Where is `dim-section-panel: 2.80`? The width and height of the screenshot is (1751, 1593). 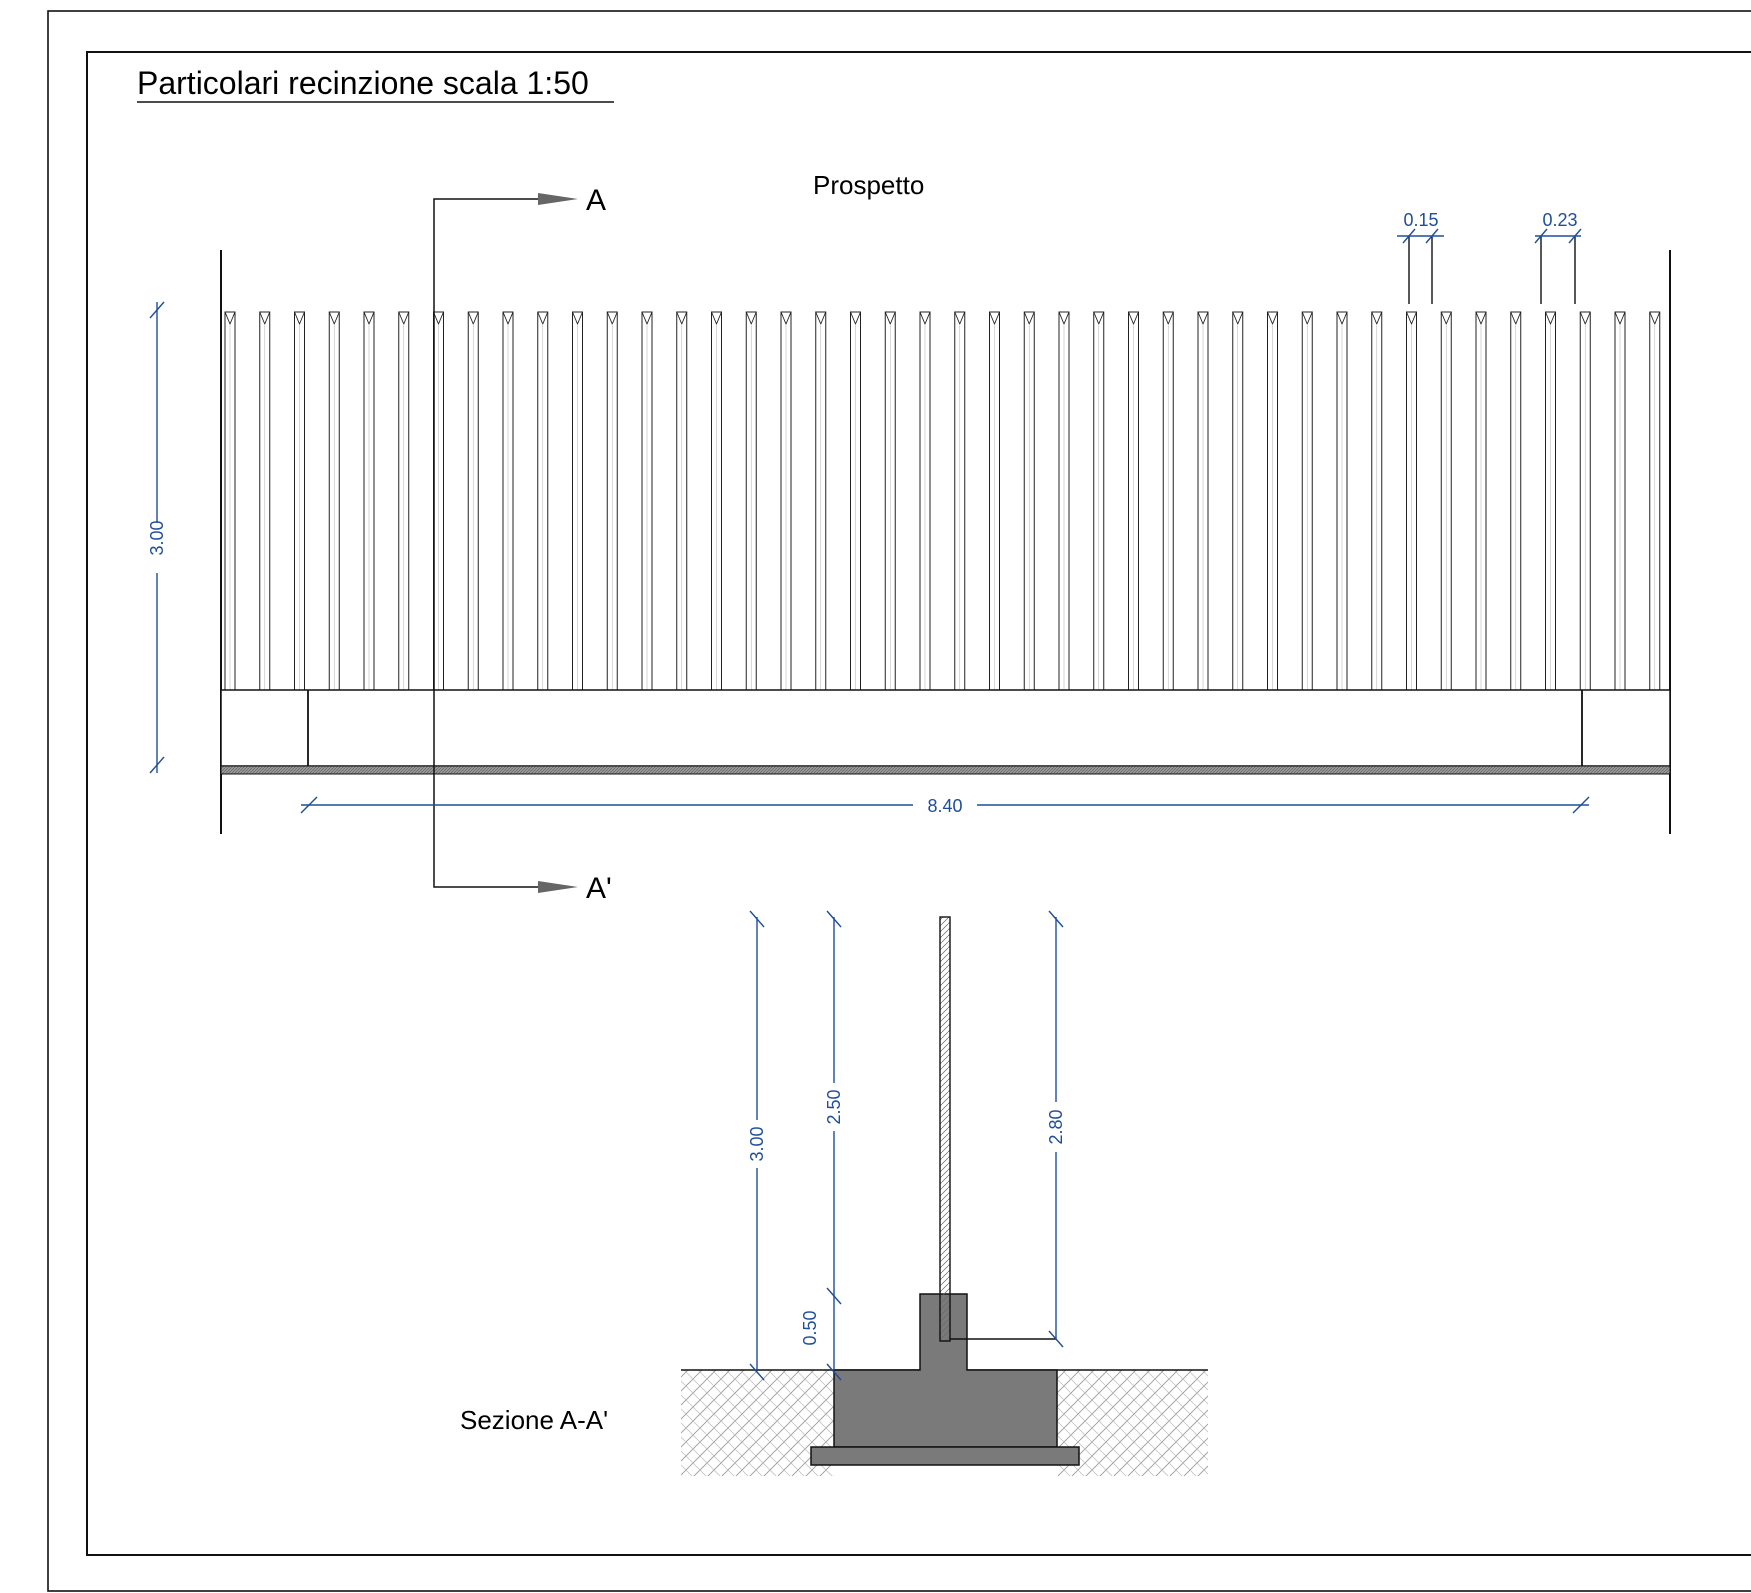 dim-section-panel: 2.80 is located at coordinates (1056, 1129).